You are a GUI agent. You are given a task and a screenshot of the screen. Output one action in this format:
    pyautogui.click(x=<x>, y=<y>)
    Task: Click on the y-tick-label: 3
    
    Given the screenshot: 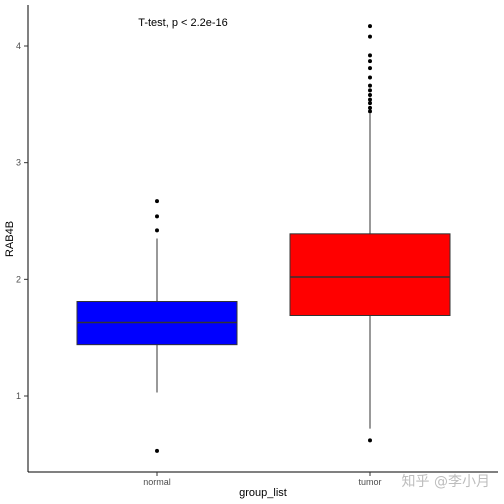 What is the action you would take?
    pyautogui.click(x=18, y=163)
    